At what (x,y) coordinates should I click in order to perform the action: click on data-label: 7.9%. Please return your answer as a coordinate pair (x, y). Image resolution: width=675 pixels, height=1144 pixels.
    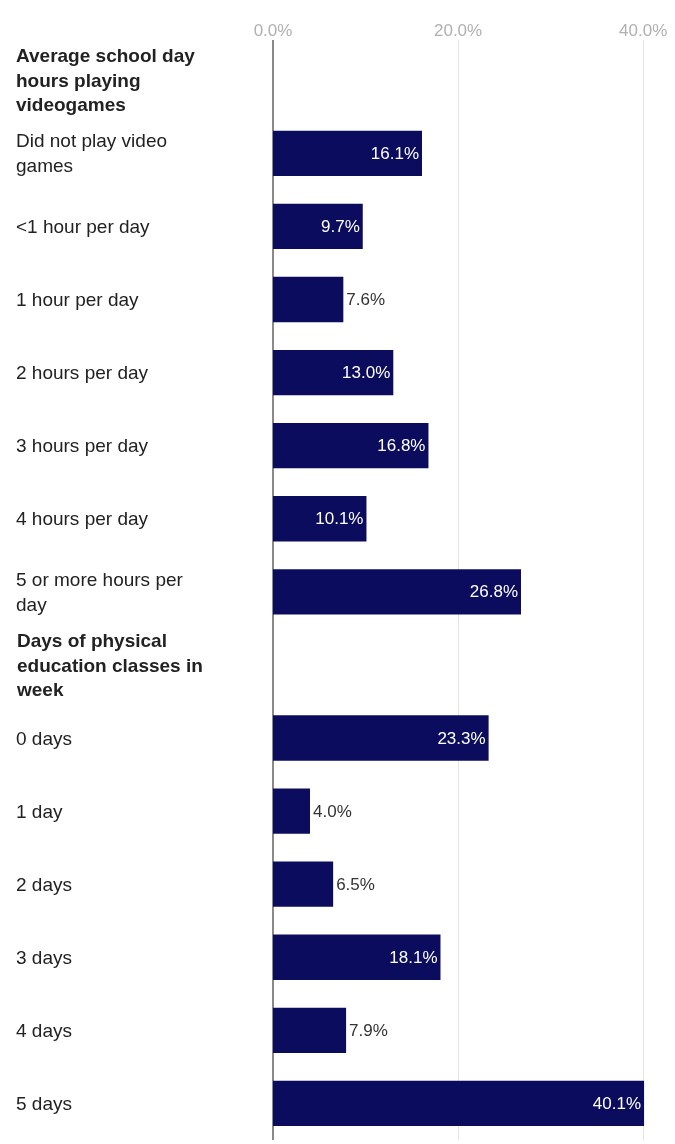
    Looking at the image, I should click on (368, 1030).